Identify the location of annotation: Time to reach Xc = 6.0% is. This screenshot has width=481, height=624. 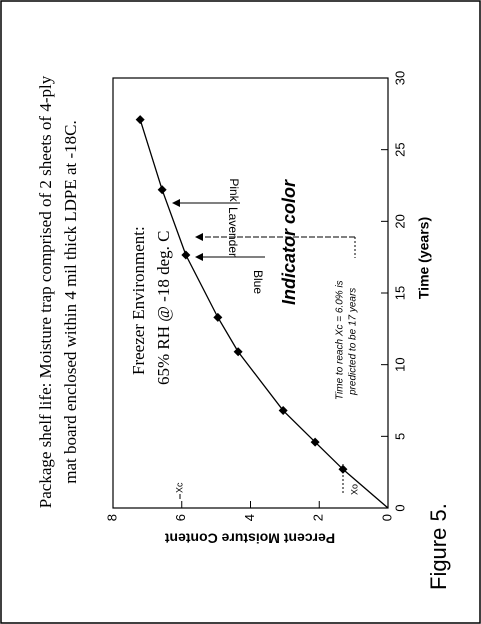
(340, 340).